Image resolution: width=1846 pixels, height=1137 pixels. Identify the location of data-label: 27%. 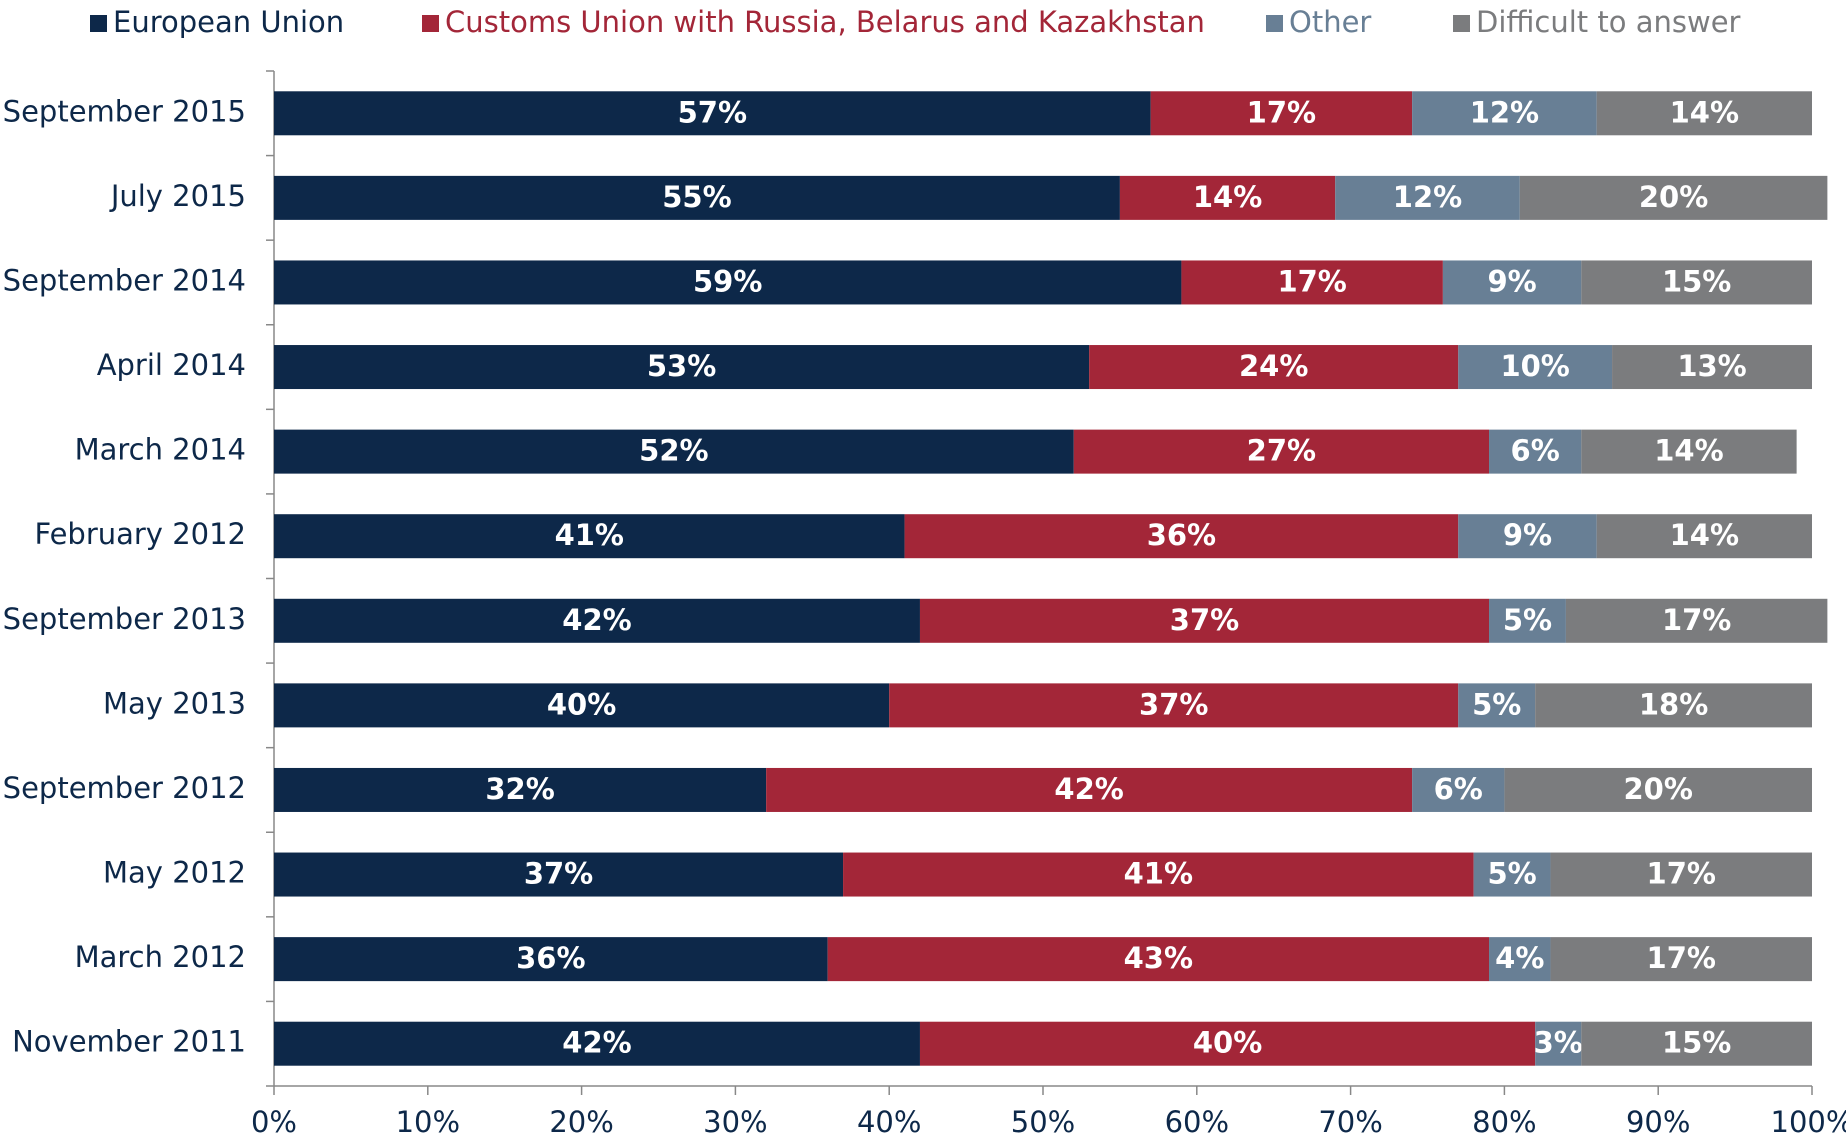
(1281, 451).